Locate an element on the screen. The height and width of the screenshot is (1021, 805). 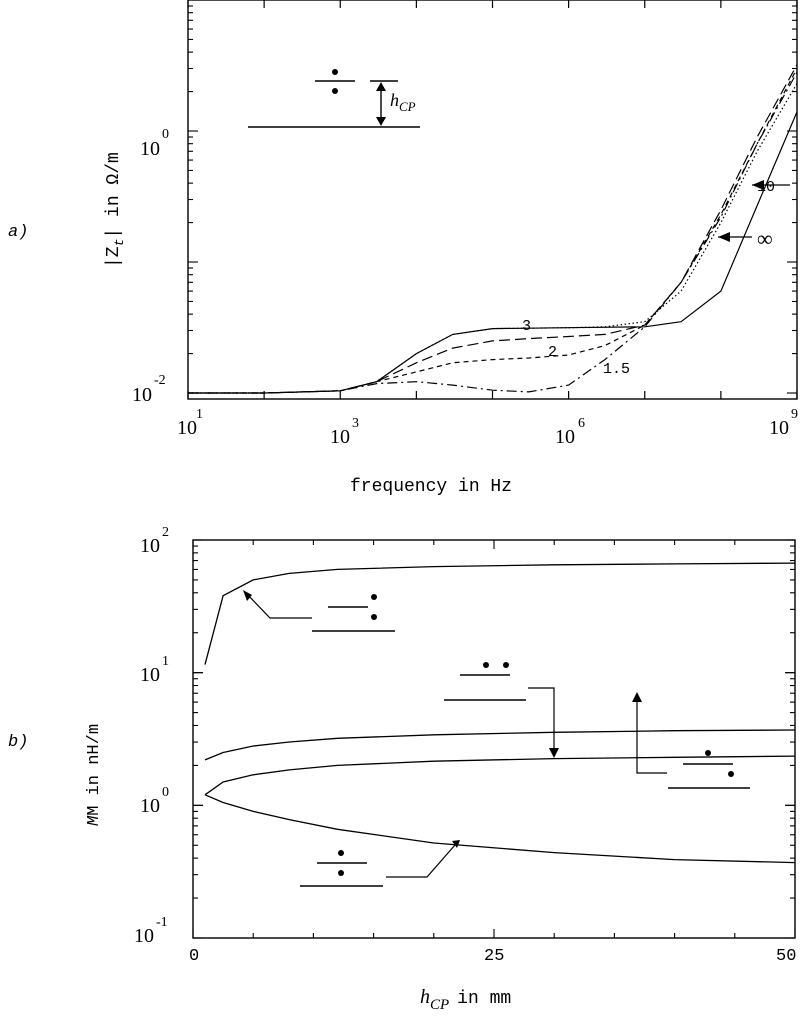
arrow-up-icon is located at coordinates (637, 697).